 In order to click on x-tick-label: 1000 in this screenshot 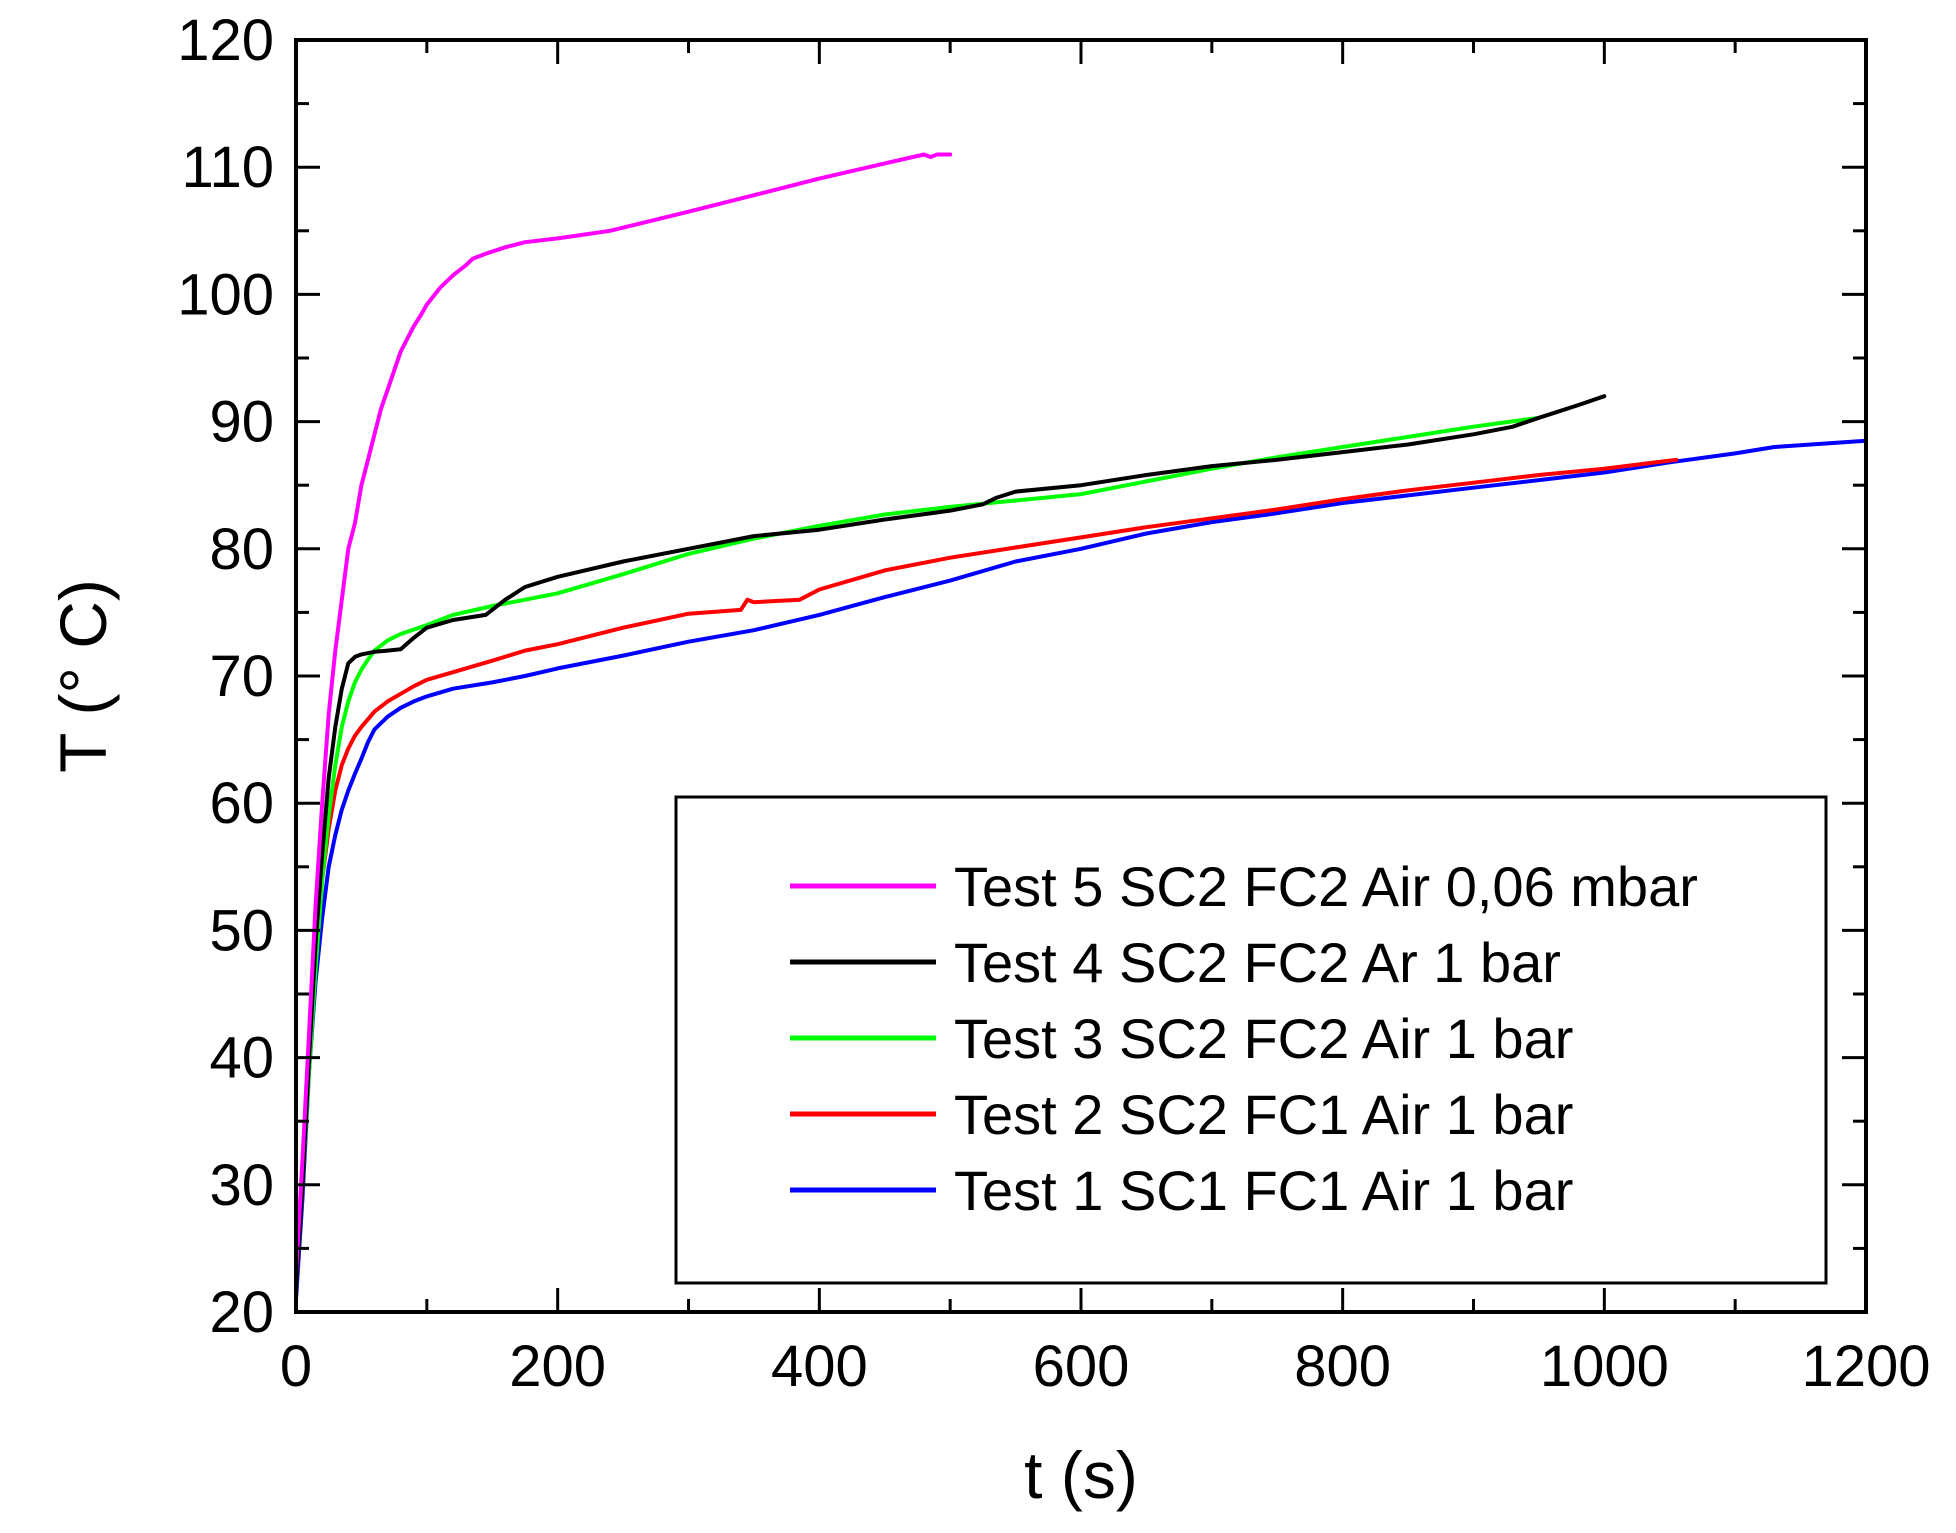, I will do `click(1604, 1366)`.